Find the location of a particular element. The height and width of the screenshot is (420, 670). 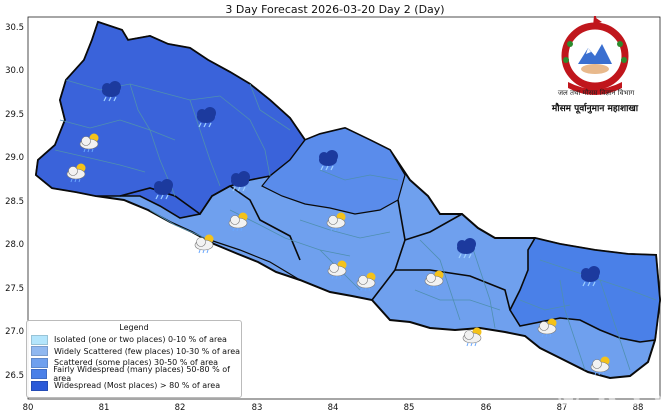

y-tick-label: 29.0 is located at coordinates (14, 158).